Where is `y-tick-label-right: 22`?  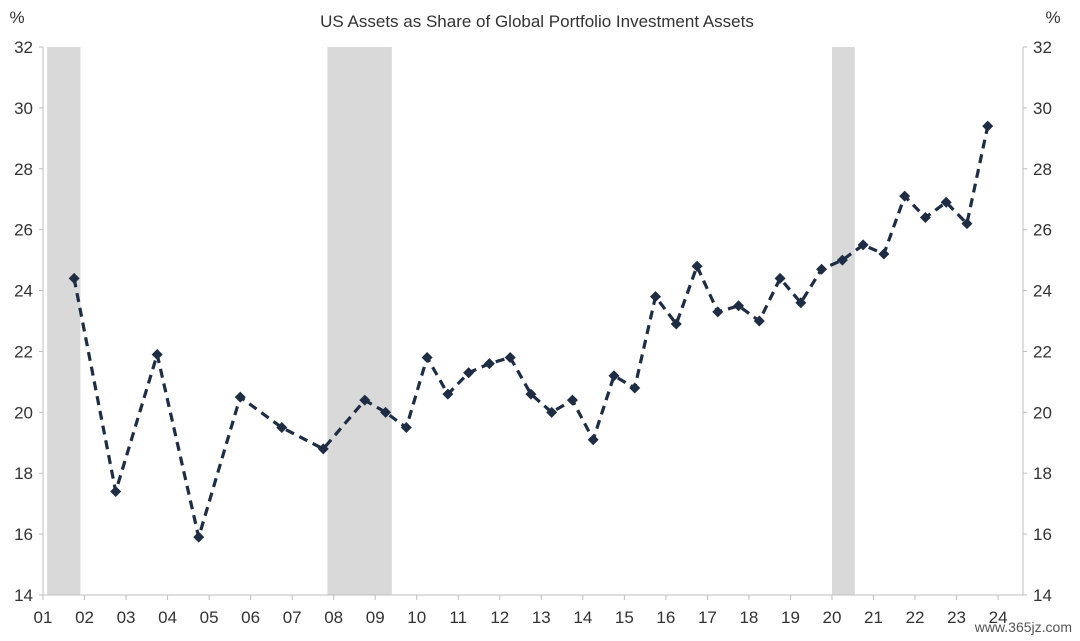 y-tick-label-right: 22 is located at coordinates (1042, 351).